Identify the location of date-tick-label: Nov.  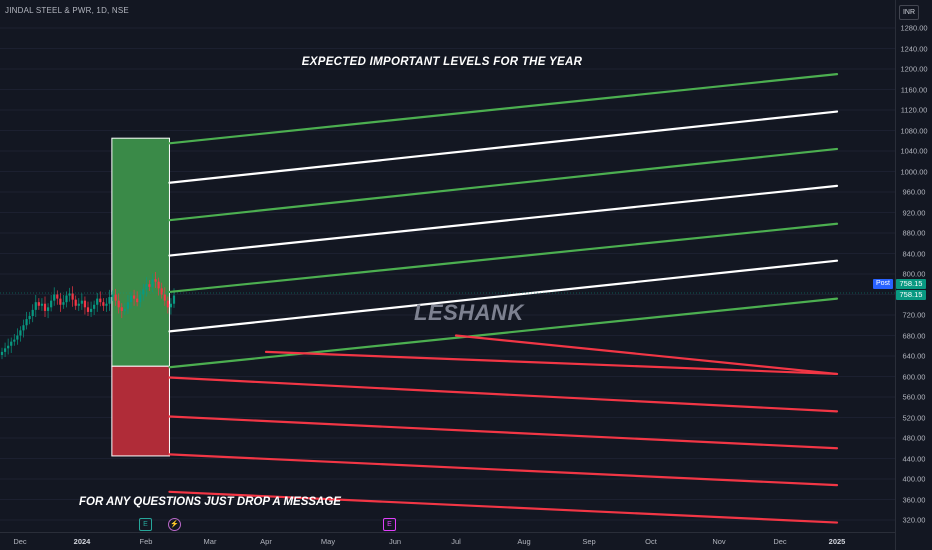
(719, 541).